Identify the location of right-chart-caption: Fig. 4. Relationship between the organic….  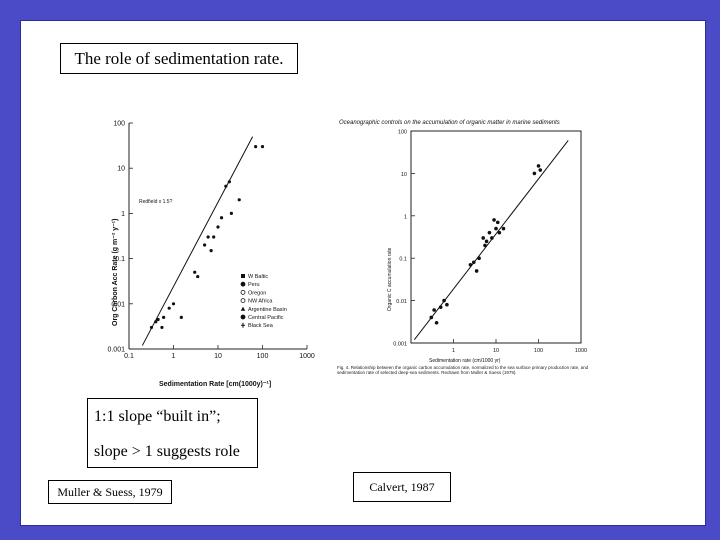
(463, 370).